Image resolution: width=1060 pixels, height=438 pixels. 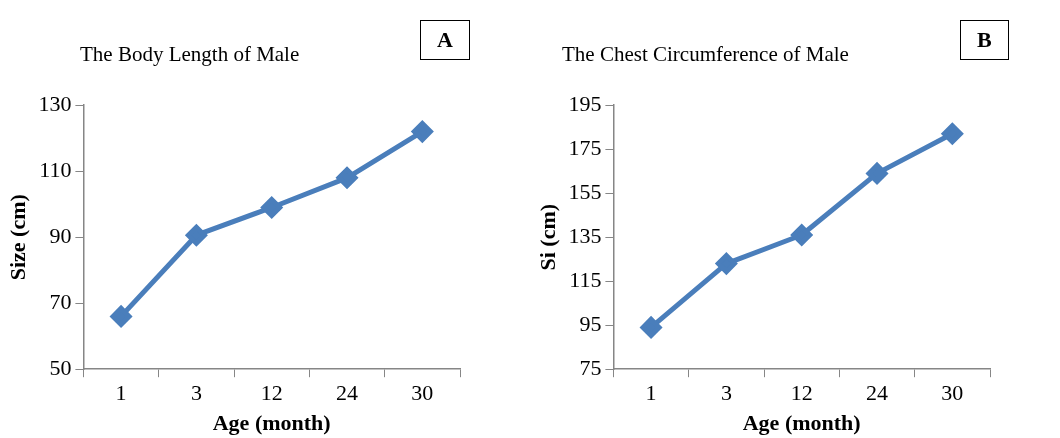 What do you see at coordinates (705, 54) in the screenshot?
I see `chart-title: The Chest Circumference of Male` at bounding box center [705, 54].